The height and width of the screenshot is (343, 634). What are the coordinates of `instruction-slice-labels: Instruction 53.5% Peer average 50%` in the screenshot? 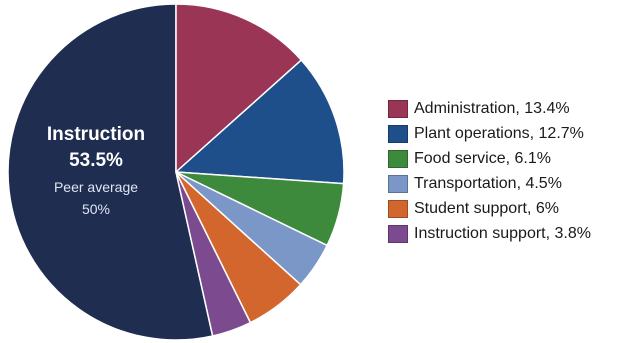 It's located at (96, 170).